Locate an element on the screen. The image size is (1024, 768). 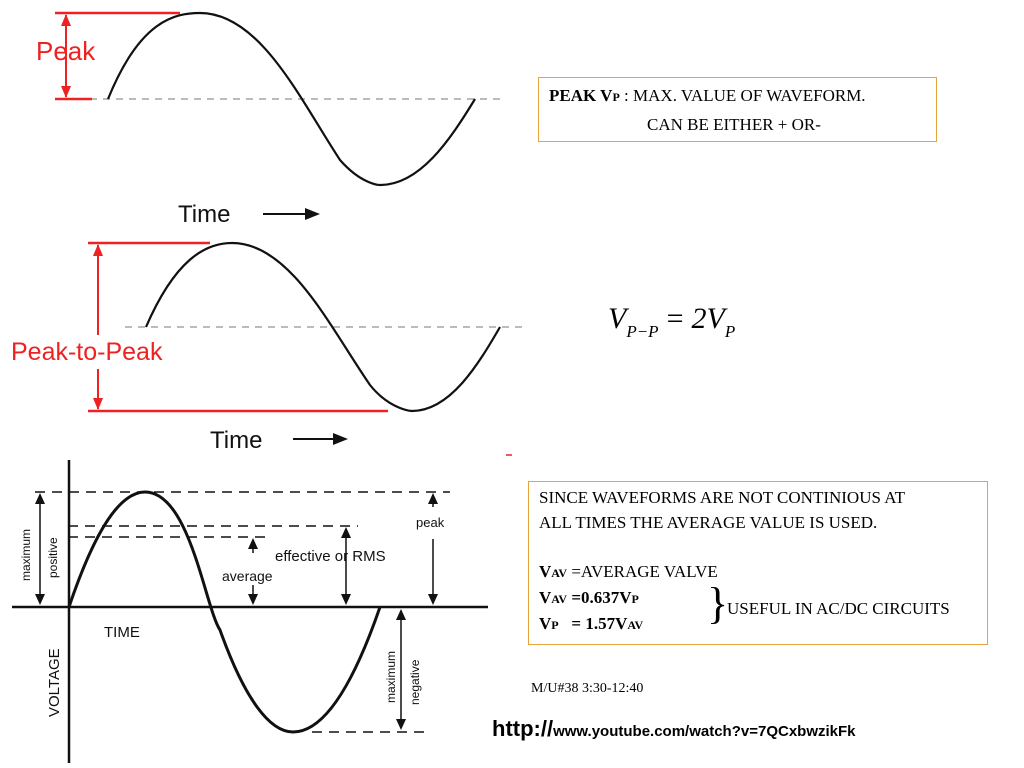
rms-label: effective or RMS is located at coordinates (330, 556).